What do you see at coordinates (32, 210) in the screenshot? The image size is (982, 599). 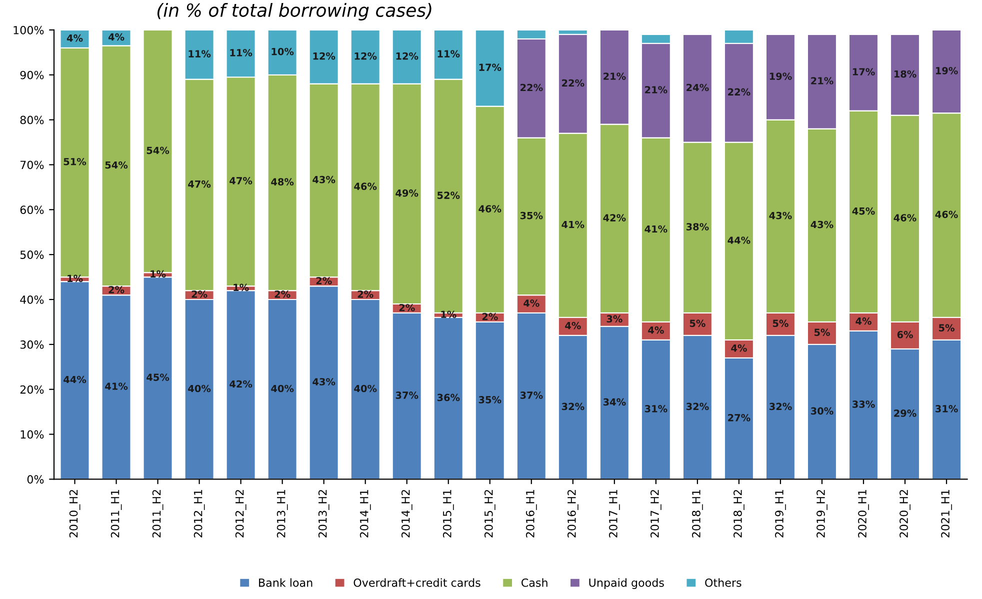 I see `y-tick-label: 60%` at bounding box center [32, 210].